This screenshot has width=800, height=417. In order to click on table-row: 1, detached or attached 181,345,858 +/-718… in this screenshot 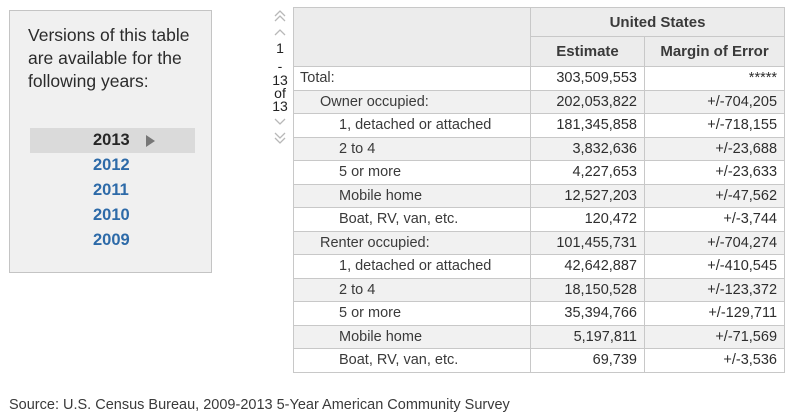, I will do `click(539, 125)`.